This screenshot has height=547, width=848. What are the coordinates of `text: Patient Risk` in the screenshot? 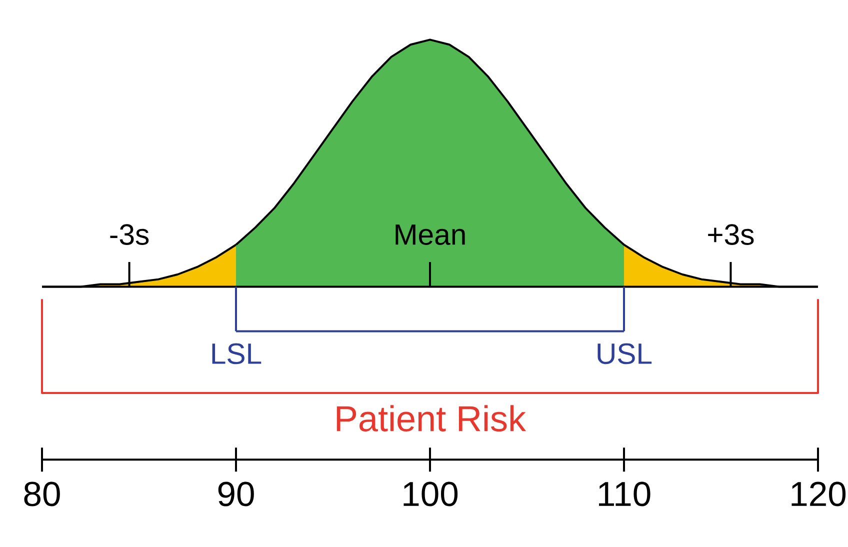 It's located at (431, 418).